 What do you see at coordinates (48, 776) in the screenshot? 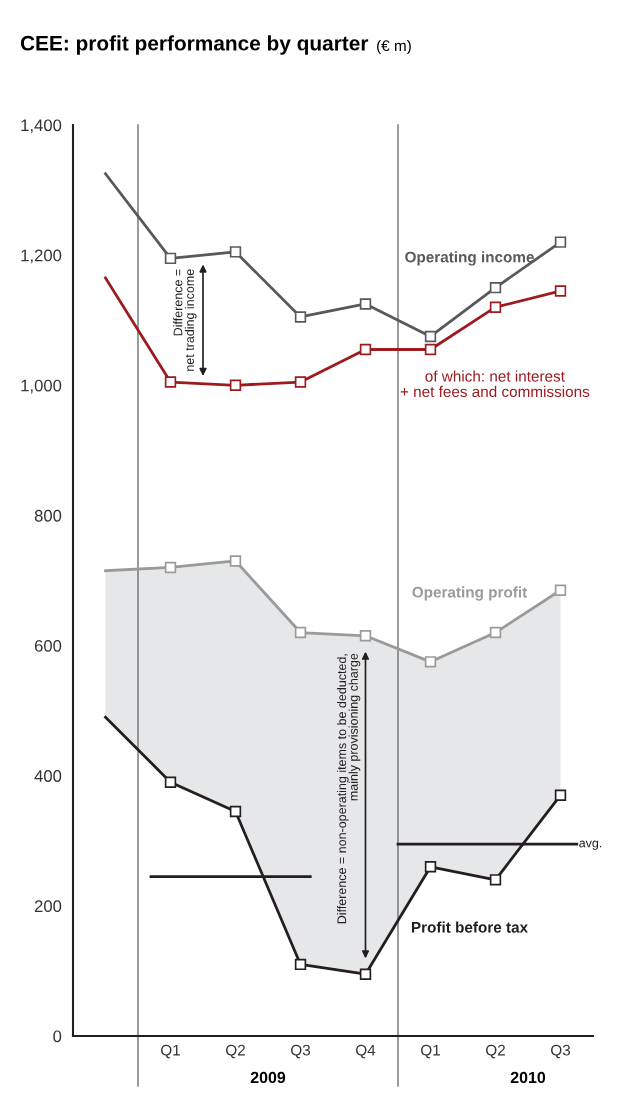
I see `y-tick-label: 400` at bounding box center [48, 776].